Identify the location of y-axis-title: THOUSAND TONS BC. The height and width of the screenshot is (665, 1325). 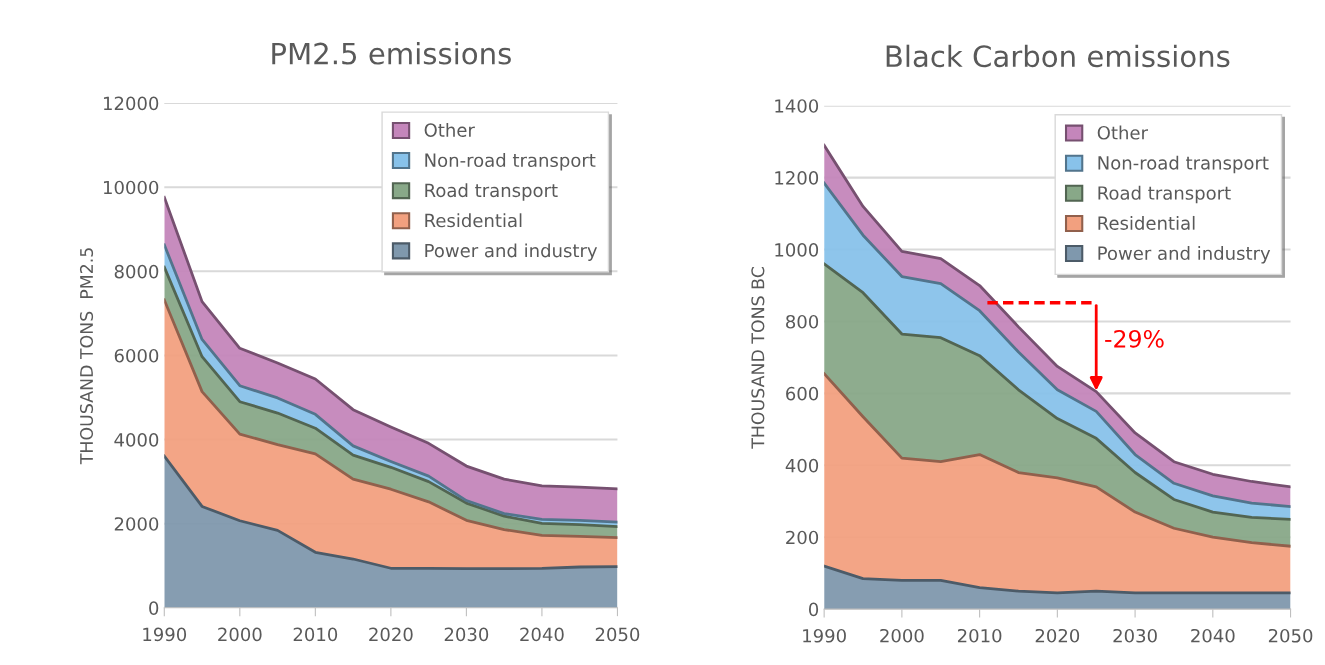
(758, 358).